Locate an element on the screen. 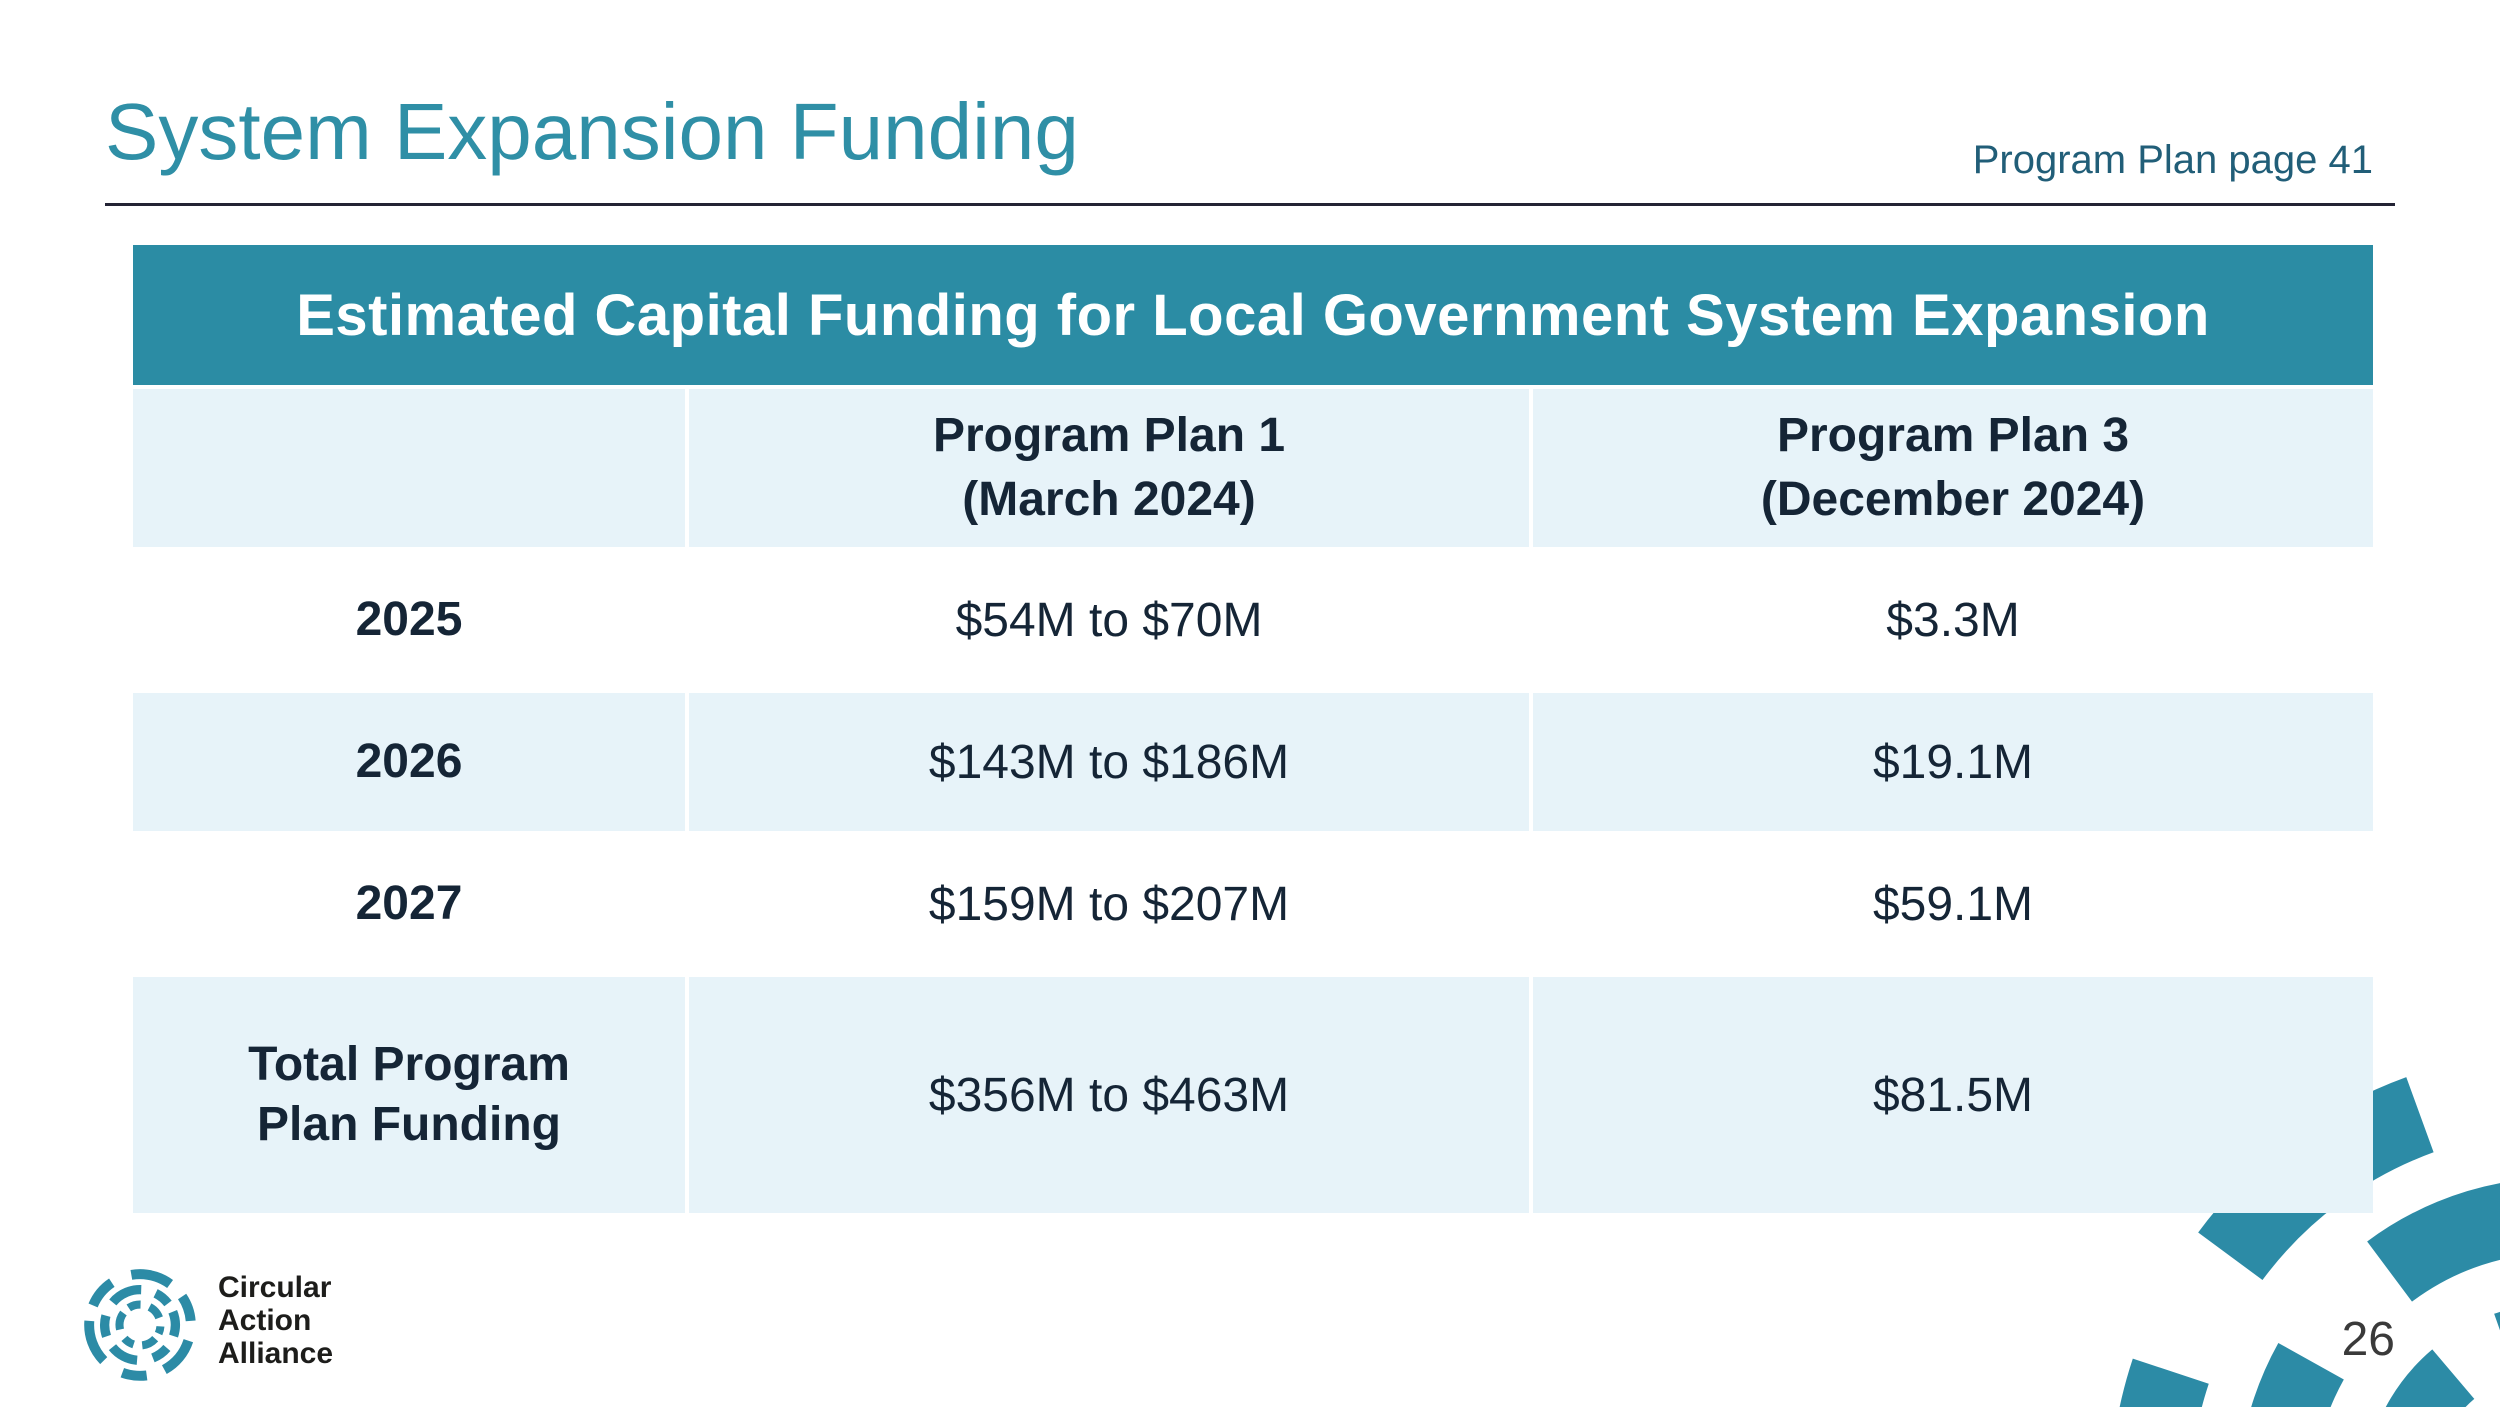  column-header-plan1: Program Plan 1 (March 2024) is located at coordinates (1109, 468).